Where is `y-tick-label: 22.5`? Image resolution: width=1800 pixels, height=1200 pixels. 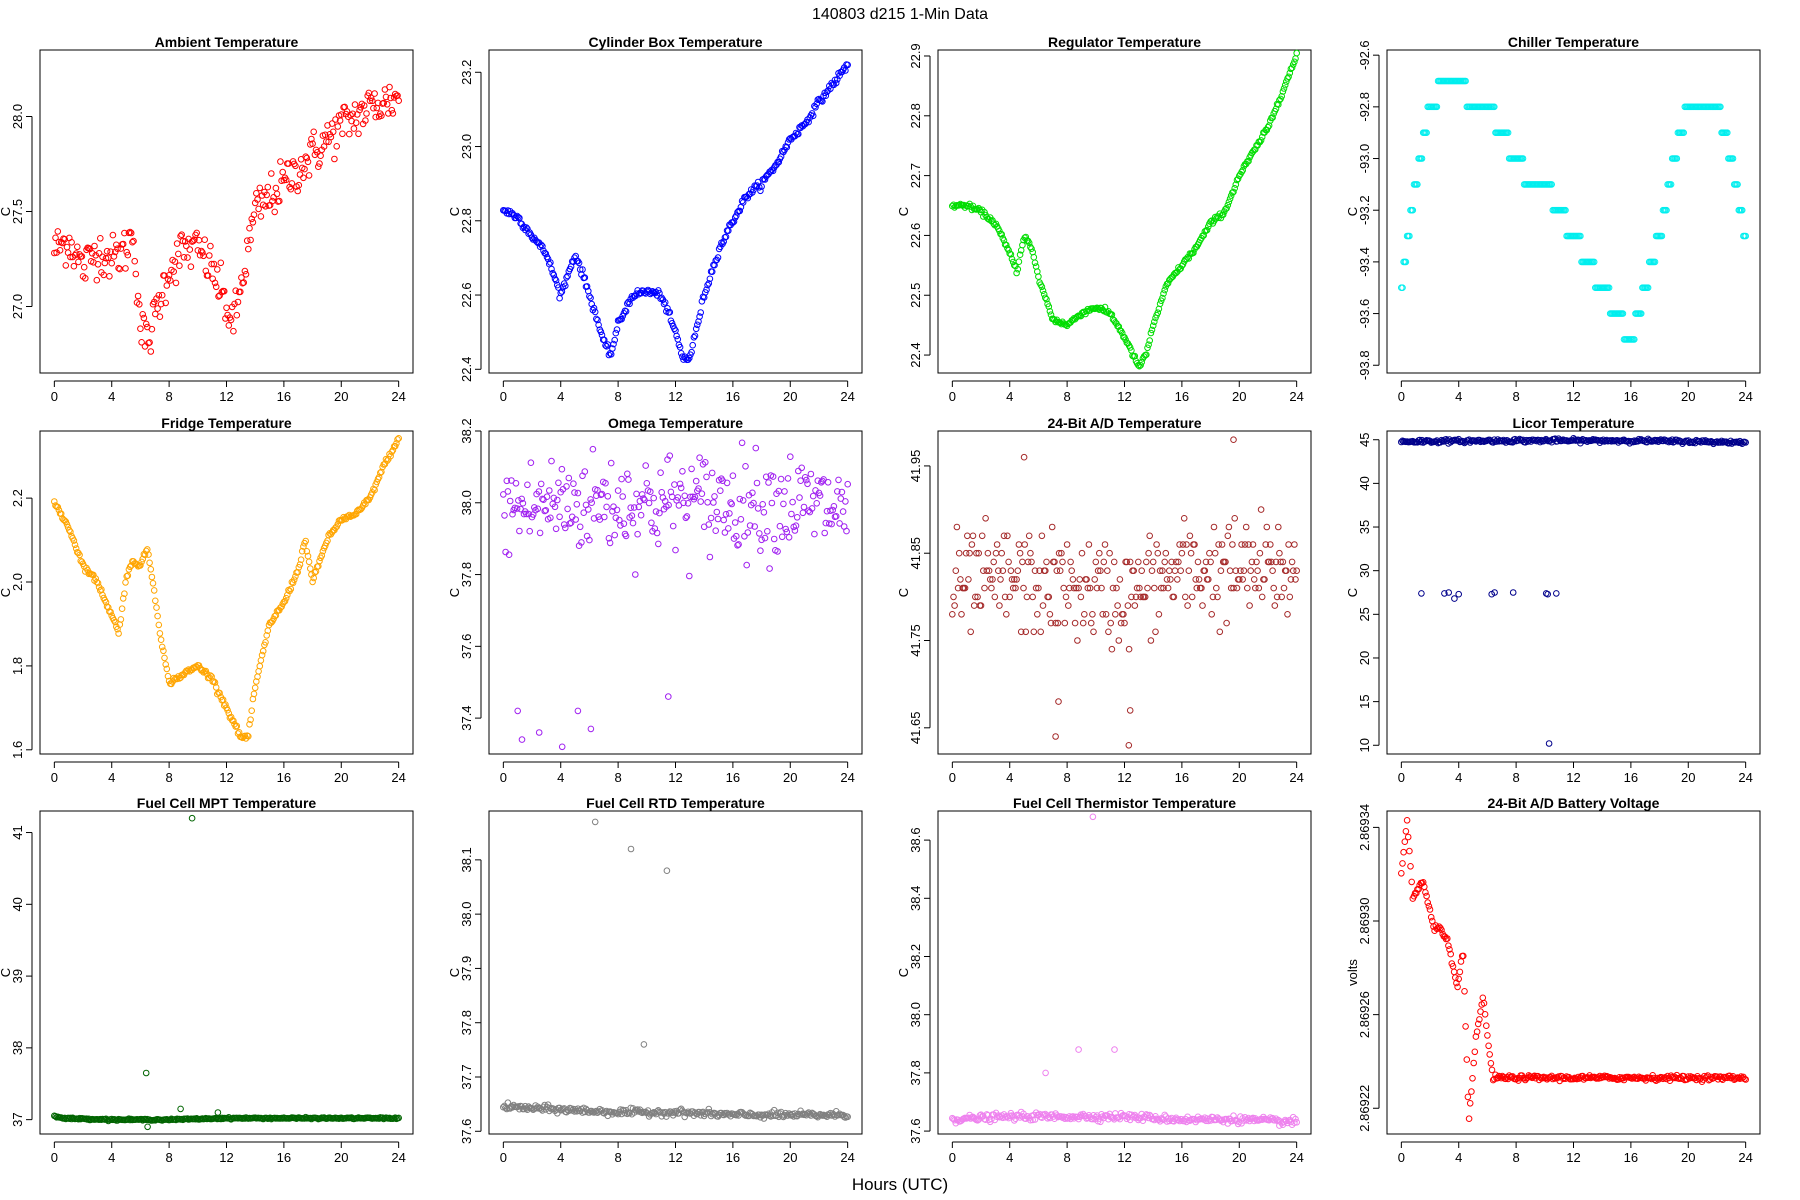 y-tick-label: 22.5 is located at coordinates (915, 295).